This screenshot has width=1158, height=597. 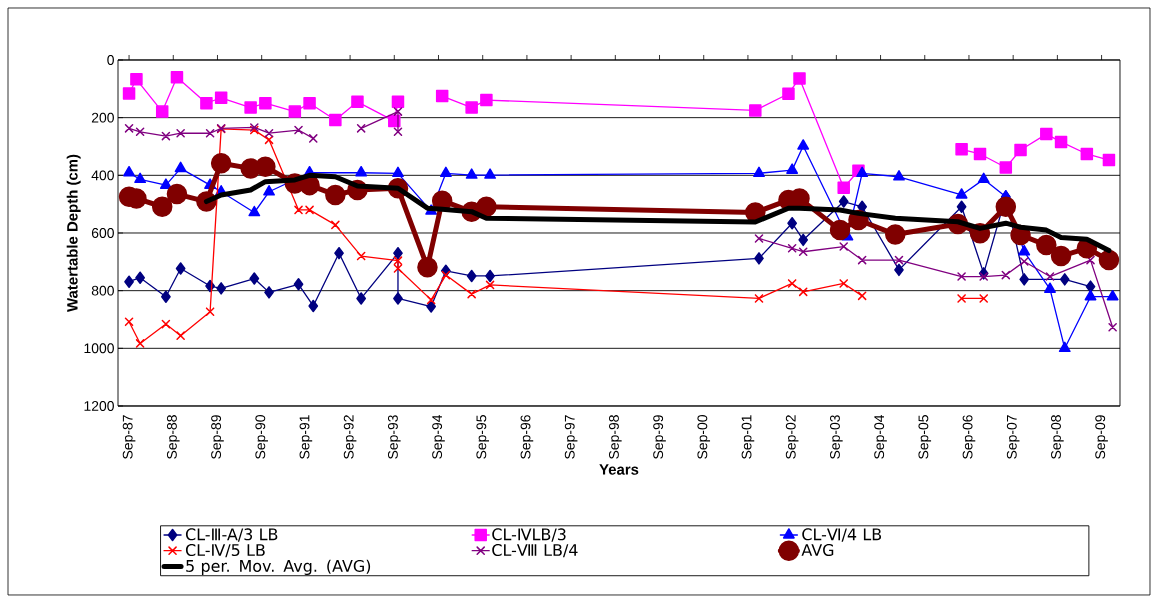 I want to click on x-tick-label: Sep-09, so click(x=1101, y=437).